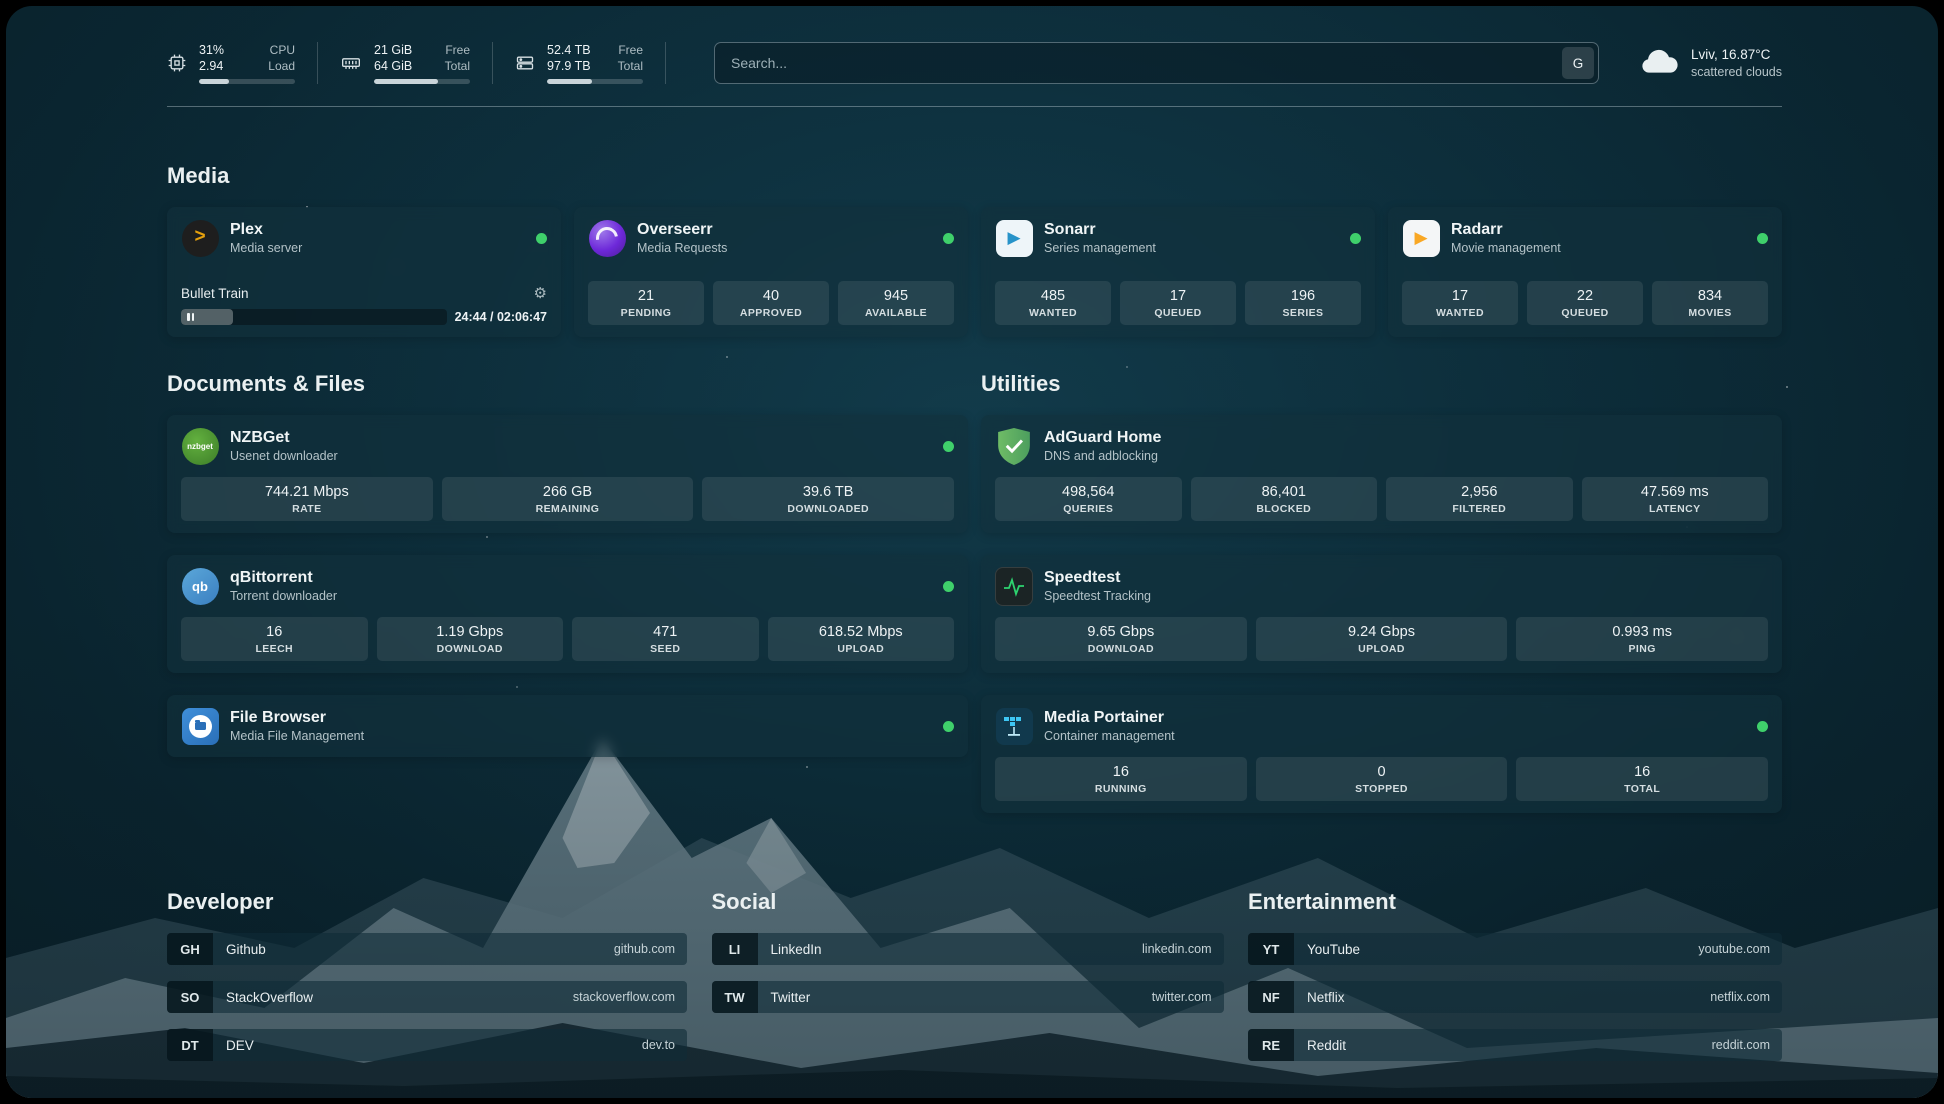 Image resolution: width=1944 pixels, height=1104 pixels. What do you see at coordinates (1070, 229) in the screenshot?
I see `service-name: Sonarr` at bounding box center [1070, 229].